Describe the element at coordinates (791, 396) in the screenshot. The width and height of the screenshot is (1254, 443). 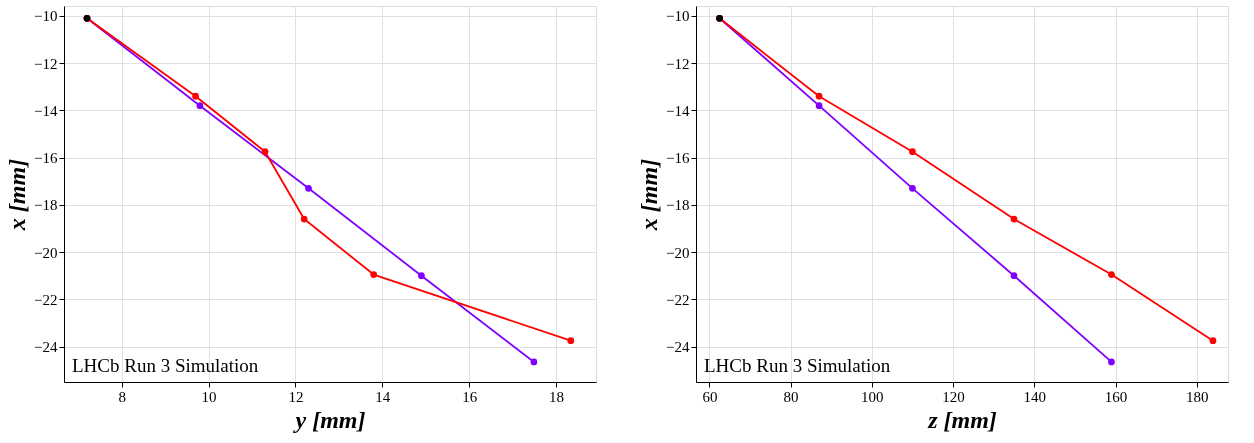
I see `x-tick-label: 80` at that location.